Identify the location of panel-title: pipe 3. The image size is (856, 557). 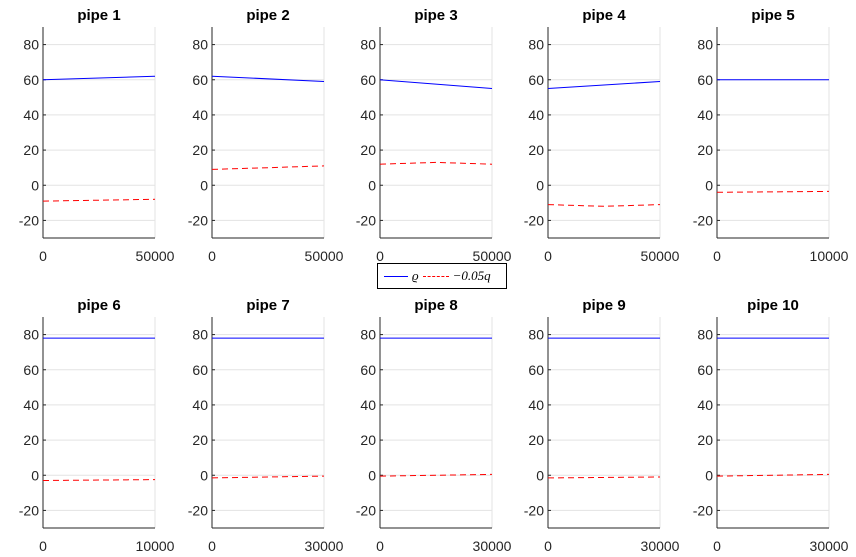
(435, 15).